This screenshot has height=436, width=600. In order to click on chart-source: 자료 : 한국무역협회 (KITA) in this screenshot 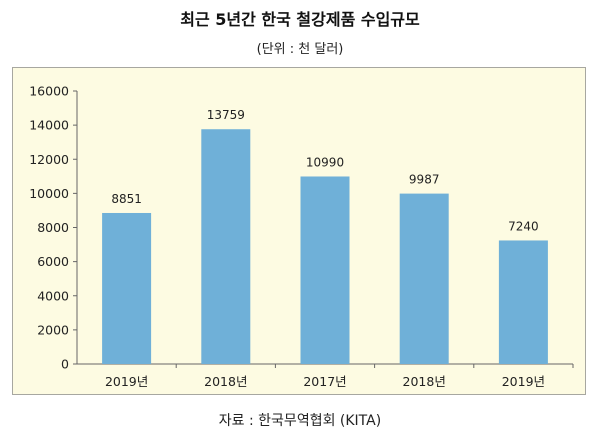, I will do `click(300, 421)`.